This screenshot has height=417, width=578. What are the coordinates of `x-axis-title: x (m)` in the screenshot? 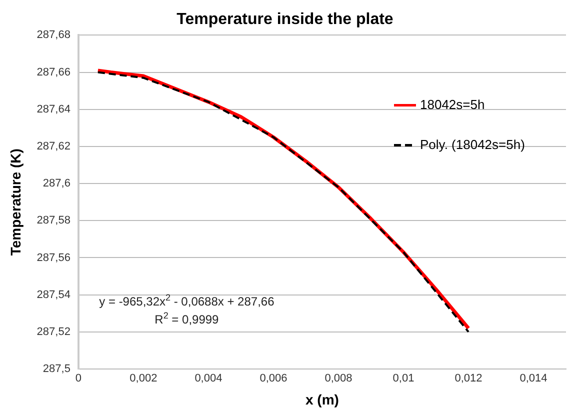 It's located at (322, 399).